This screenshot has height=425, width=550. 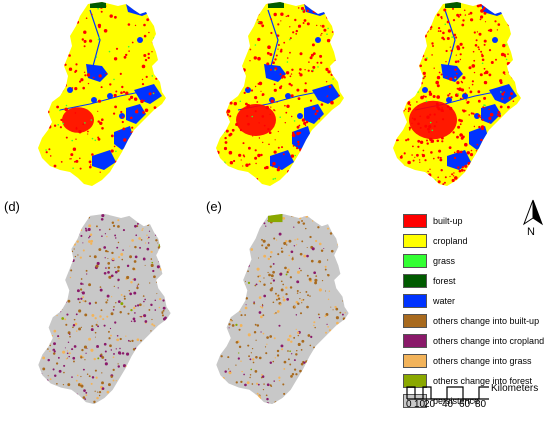 I want to click on map-panel-e, so click(x=282, y=309).